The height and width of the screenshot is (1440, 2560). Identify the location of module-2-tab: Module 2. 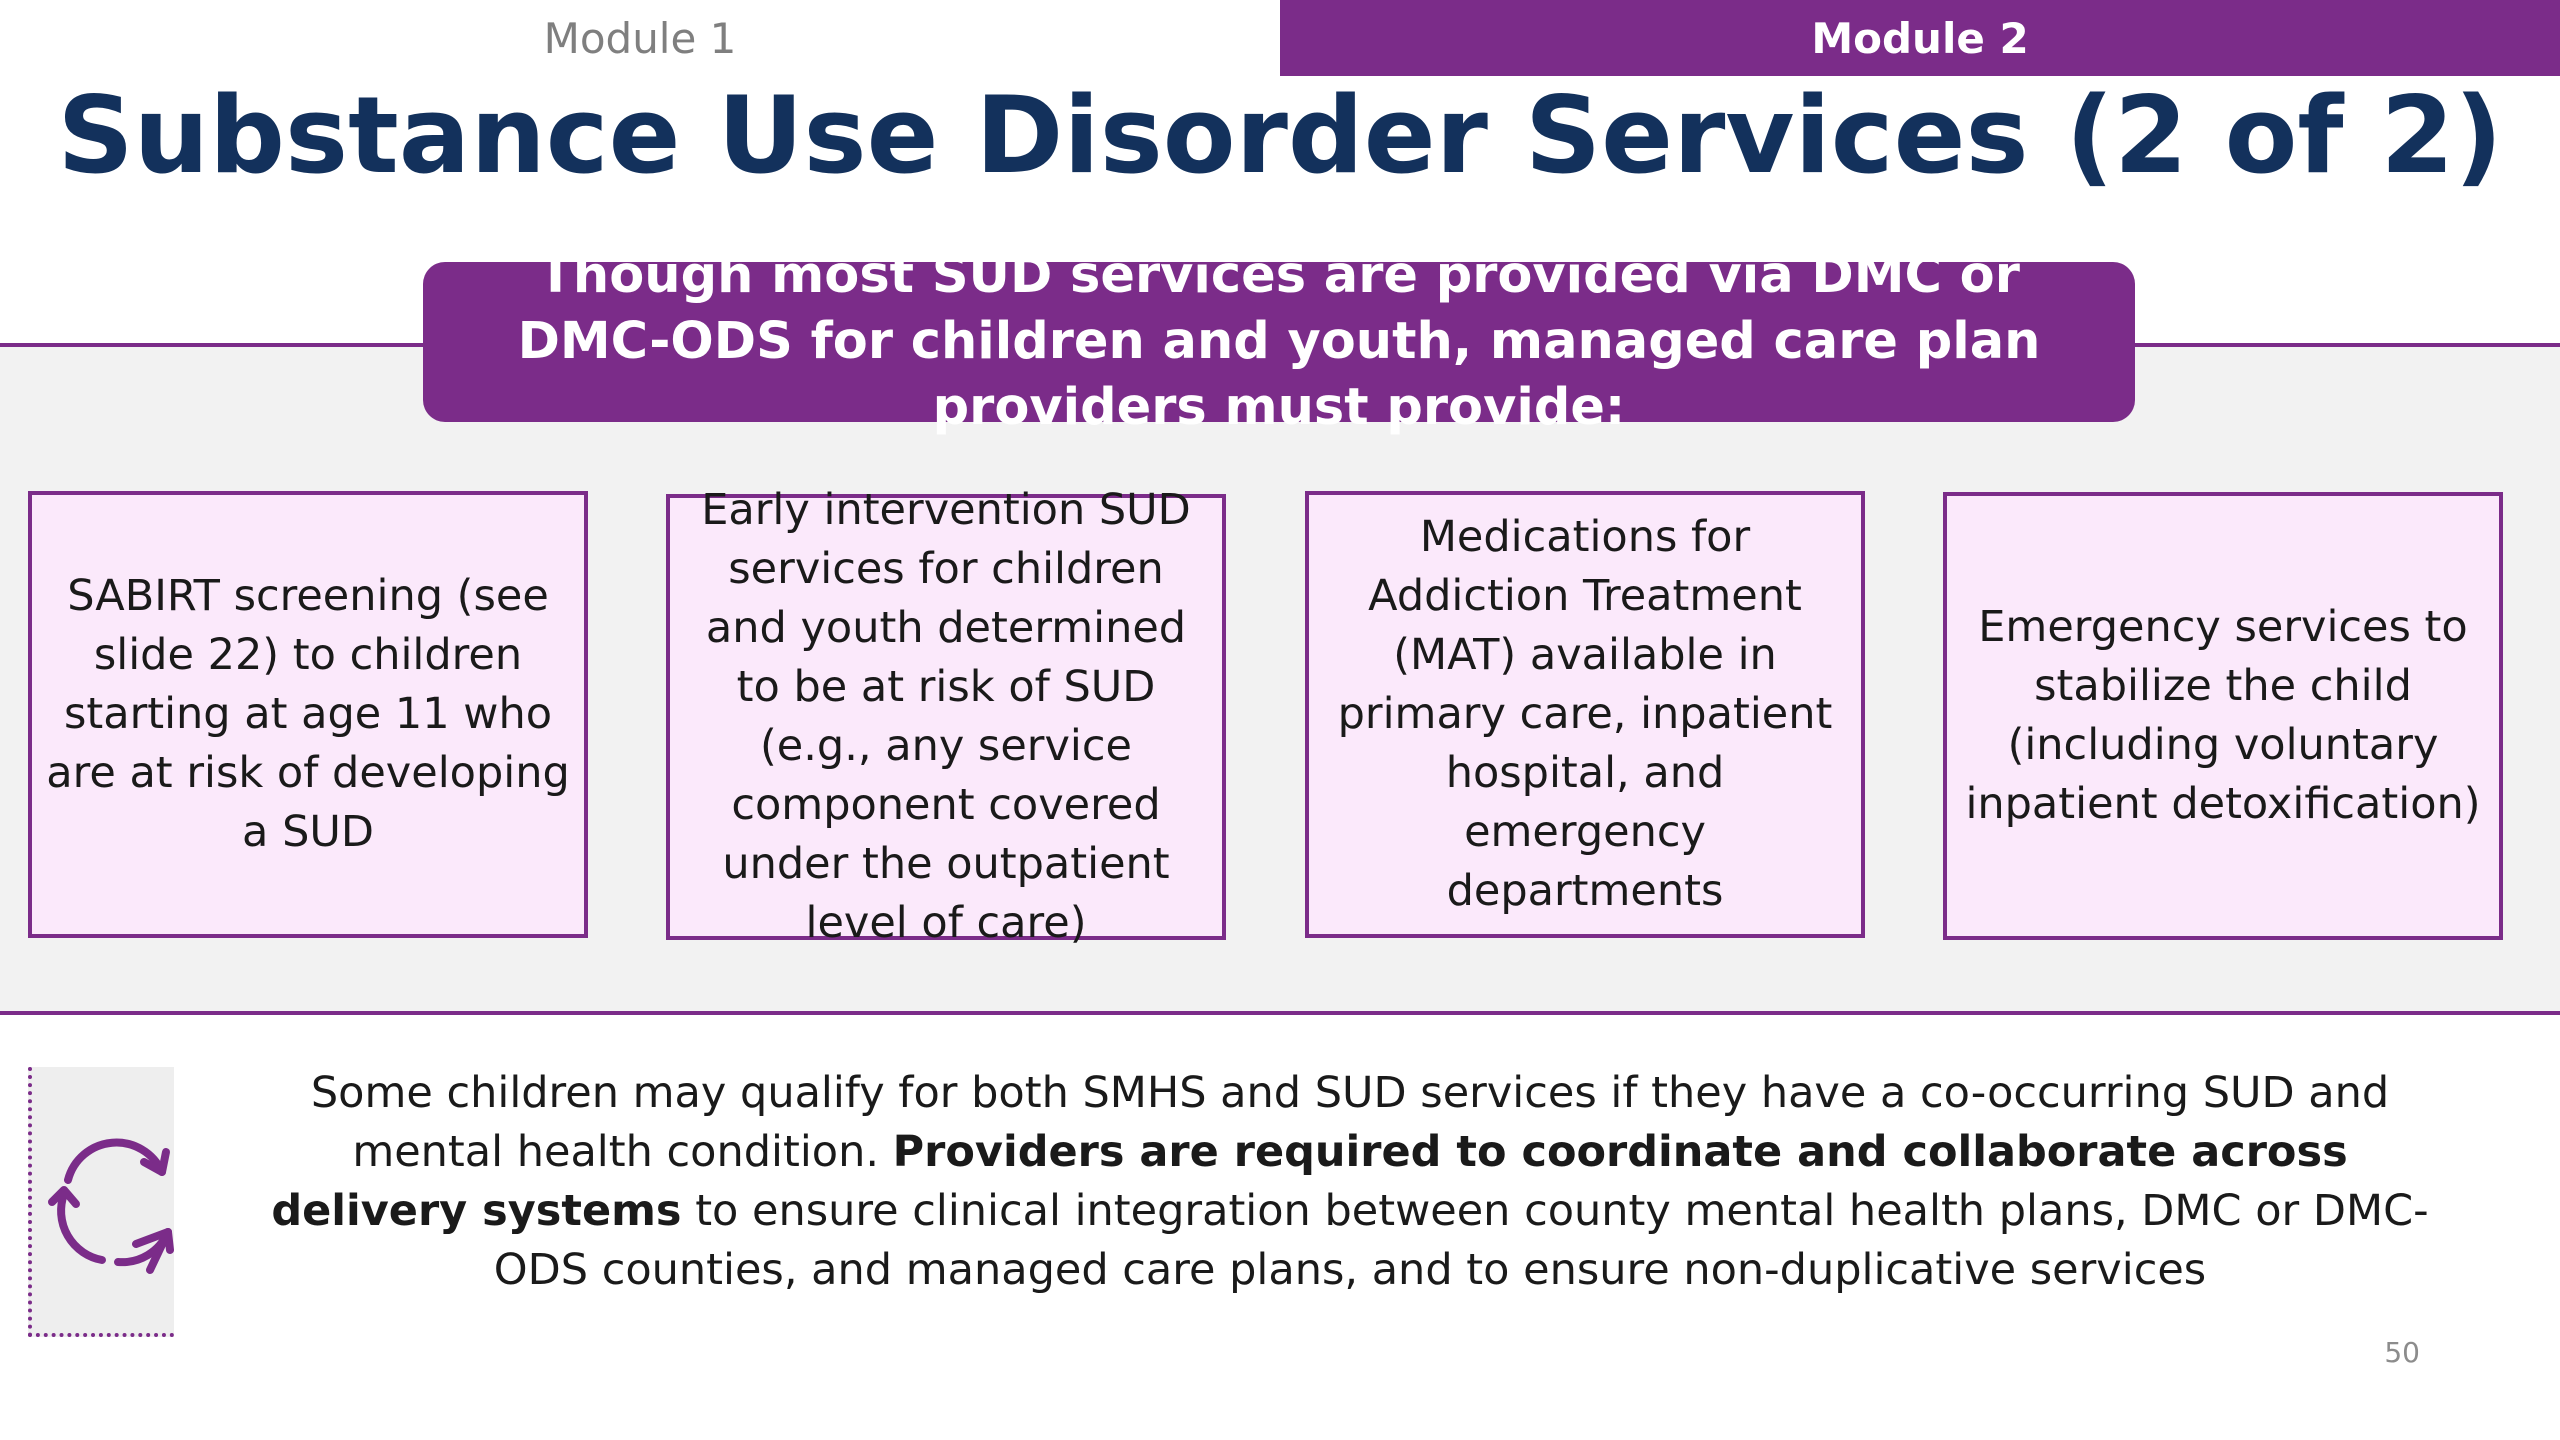
(1920, 38).